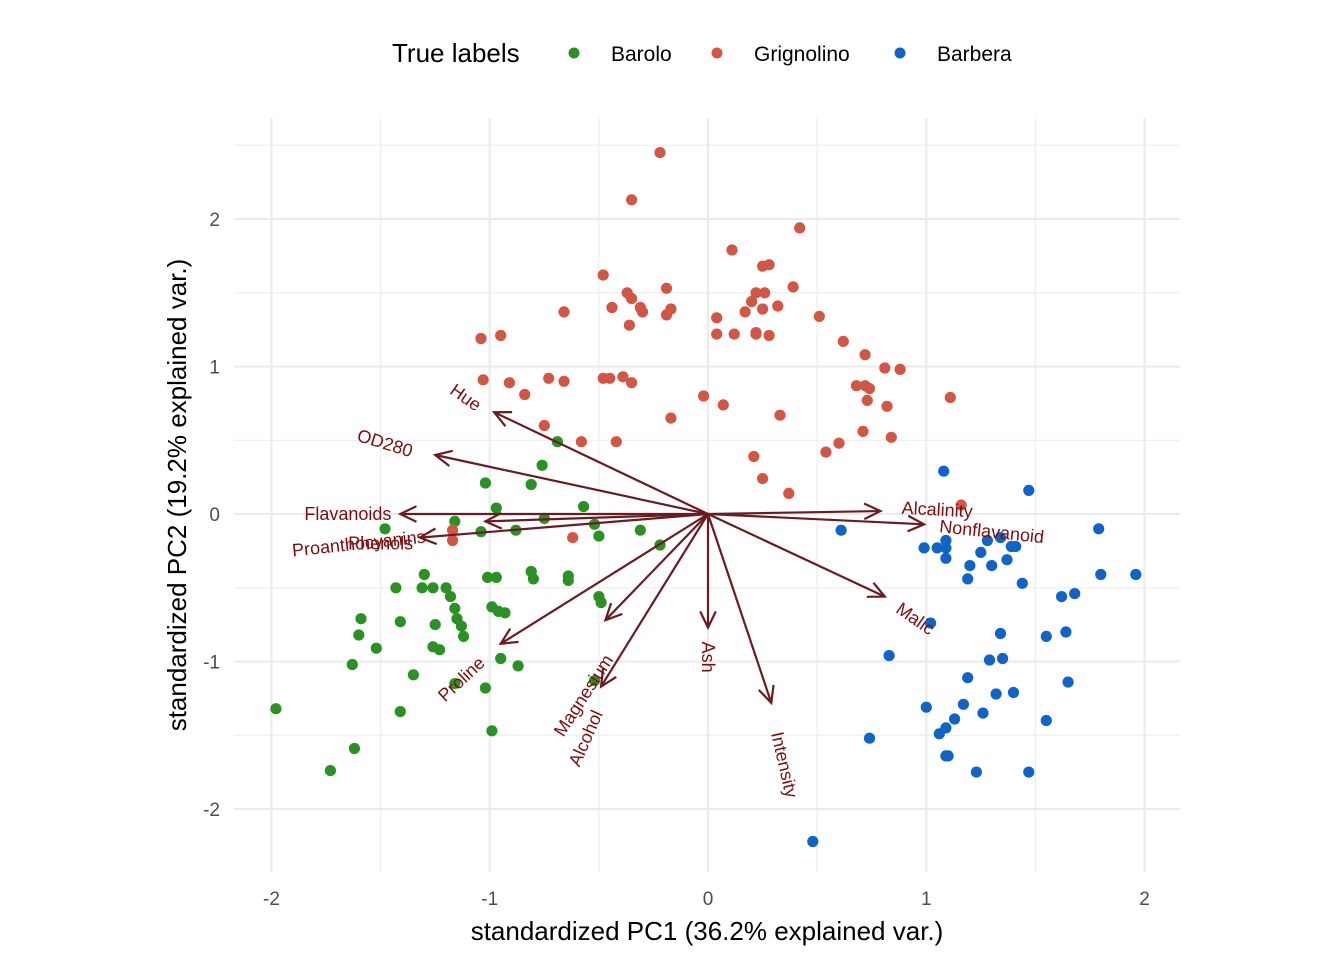 Image resolution: width=1344 pixels, height=960 pixels. Describe the element at coordinates (214, 368) in the screenshot. I see `y-tick-label: 1` at that location.